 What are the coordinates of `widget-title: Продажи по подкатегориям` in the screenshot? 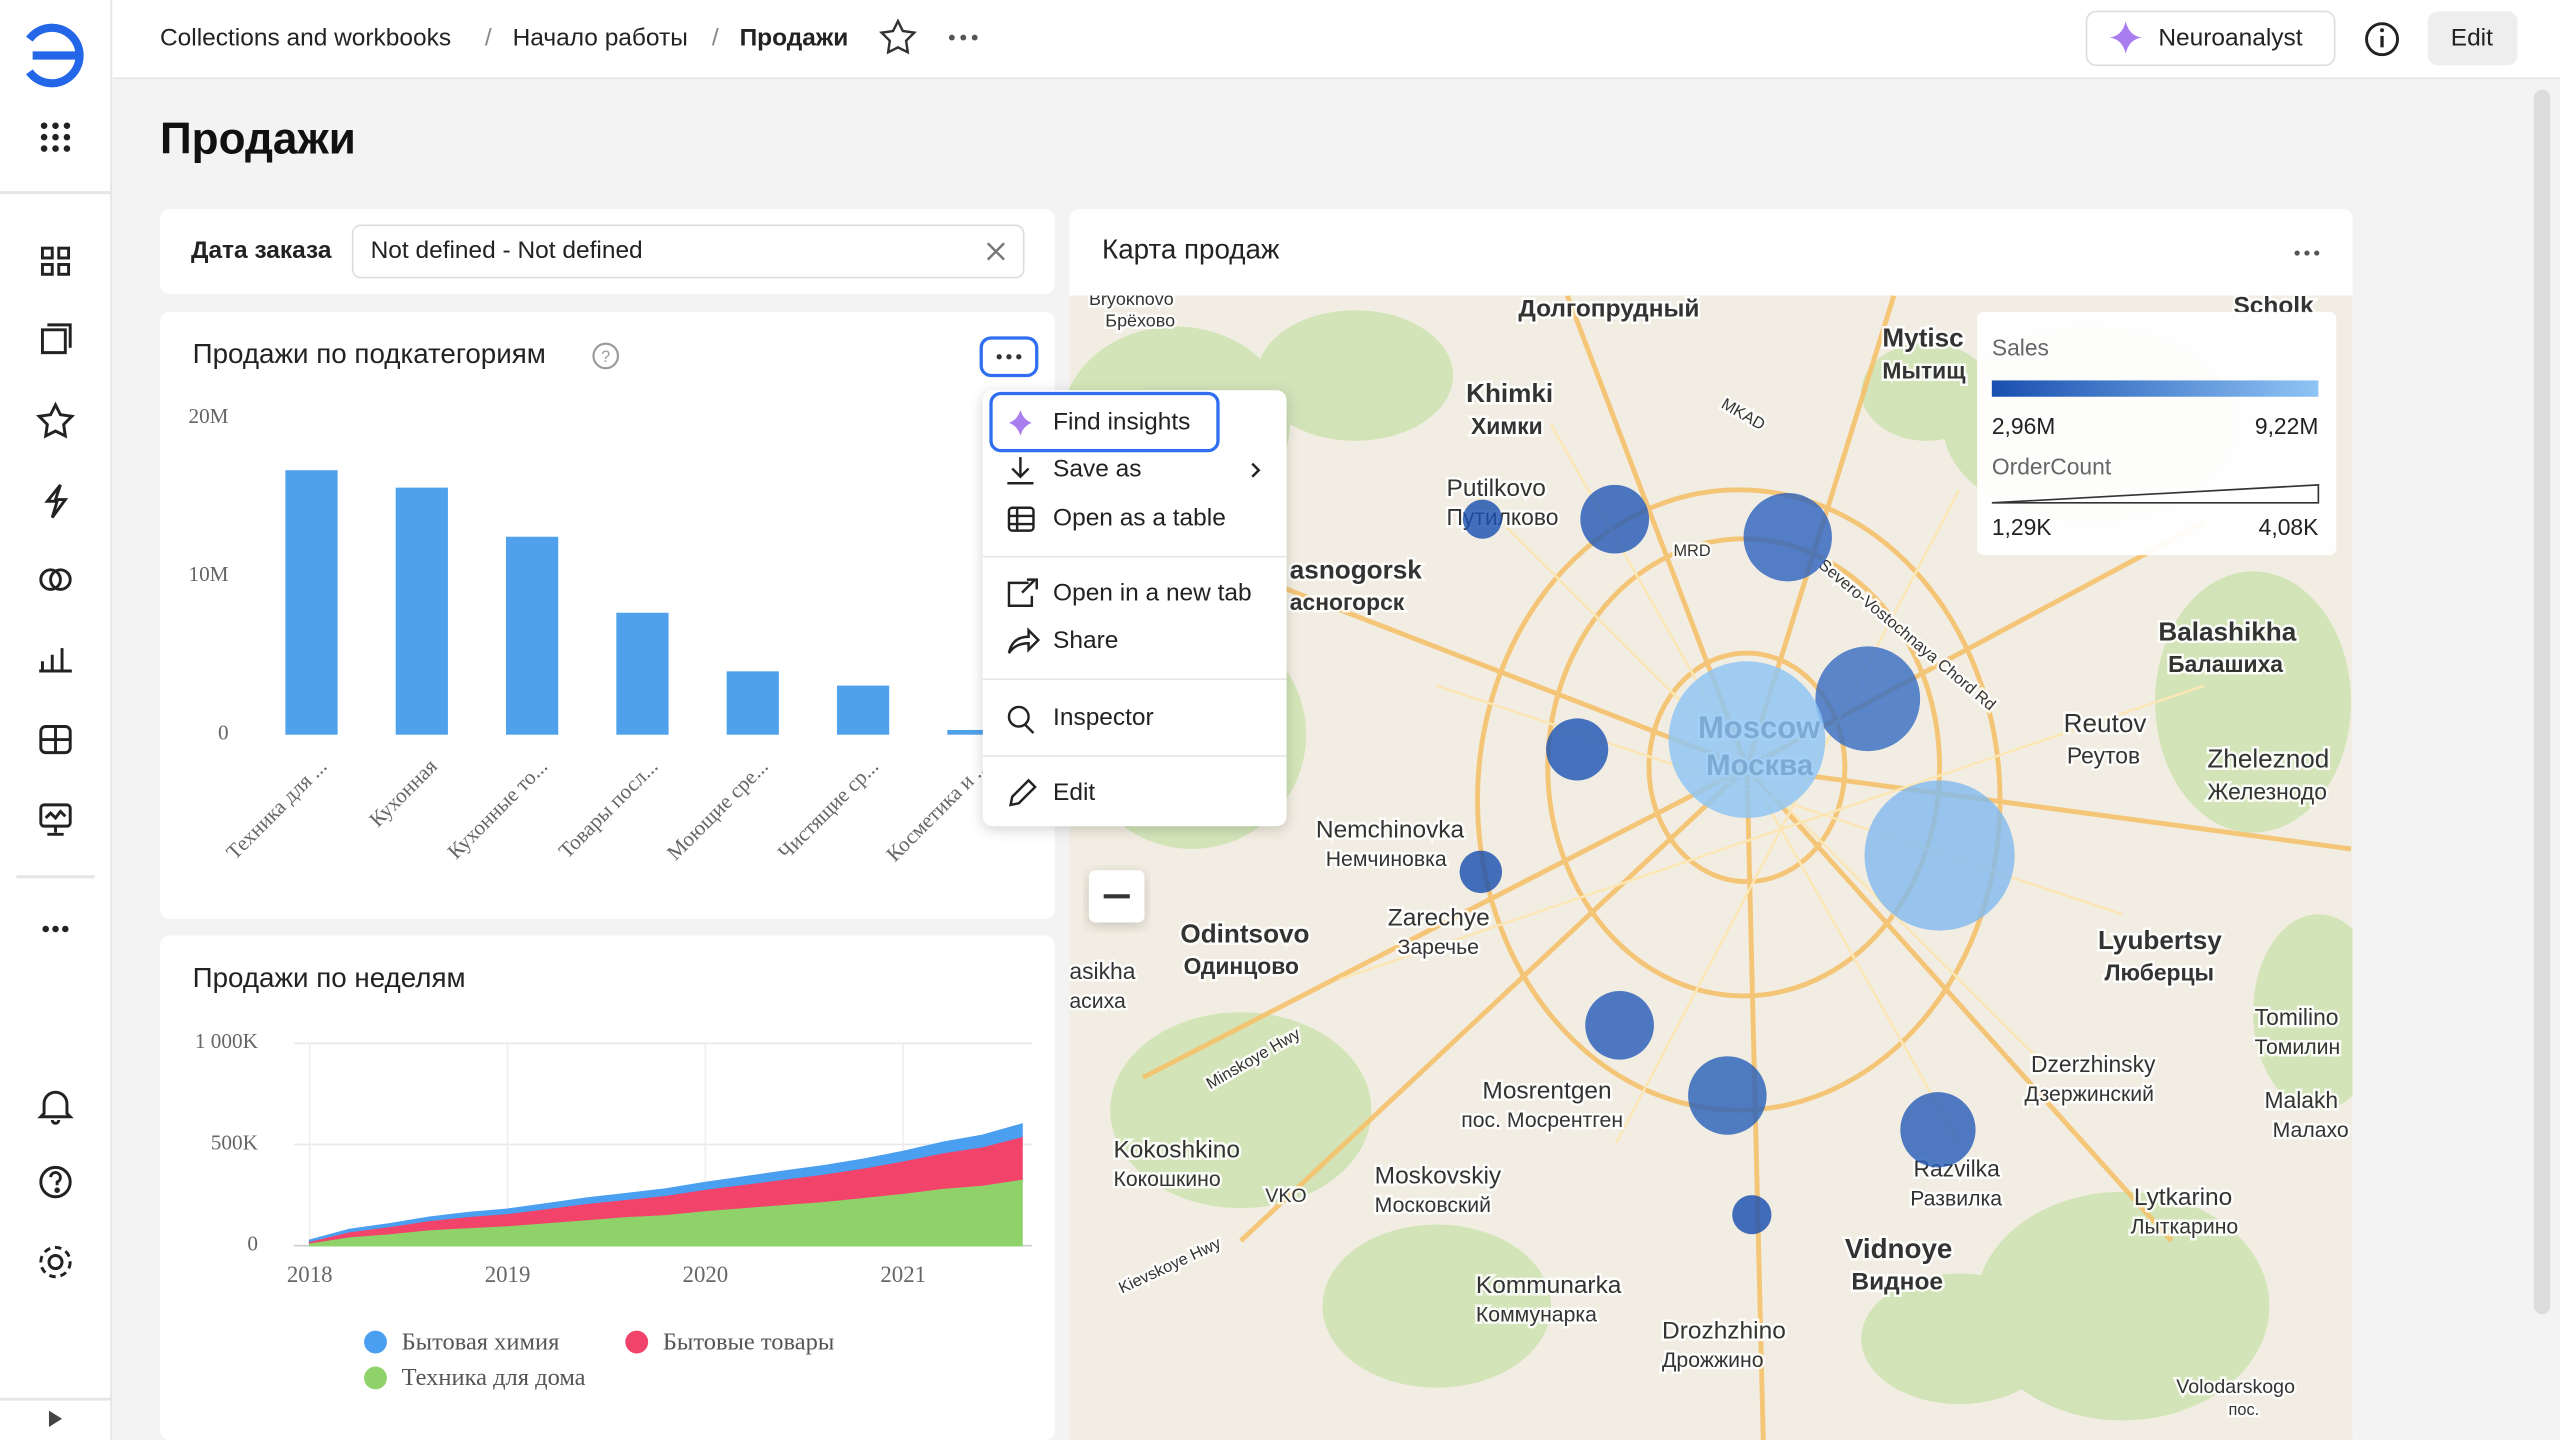 It's located at (369, 353).